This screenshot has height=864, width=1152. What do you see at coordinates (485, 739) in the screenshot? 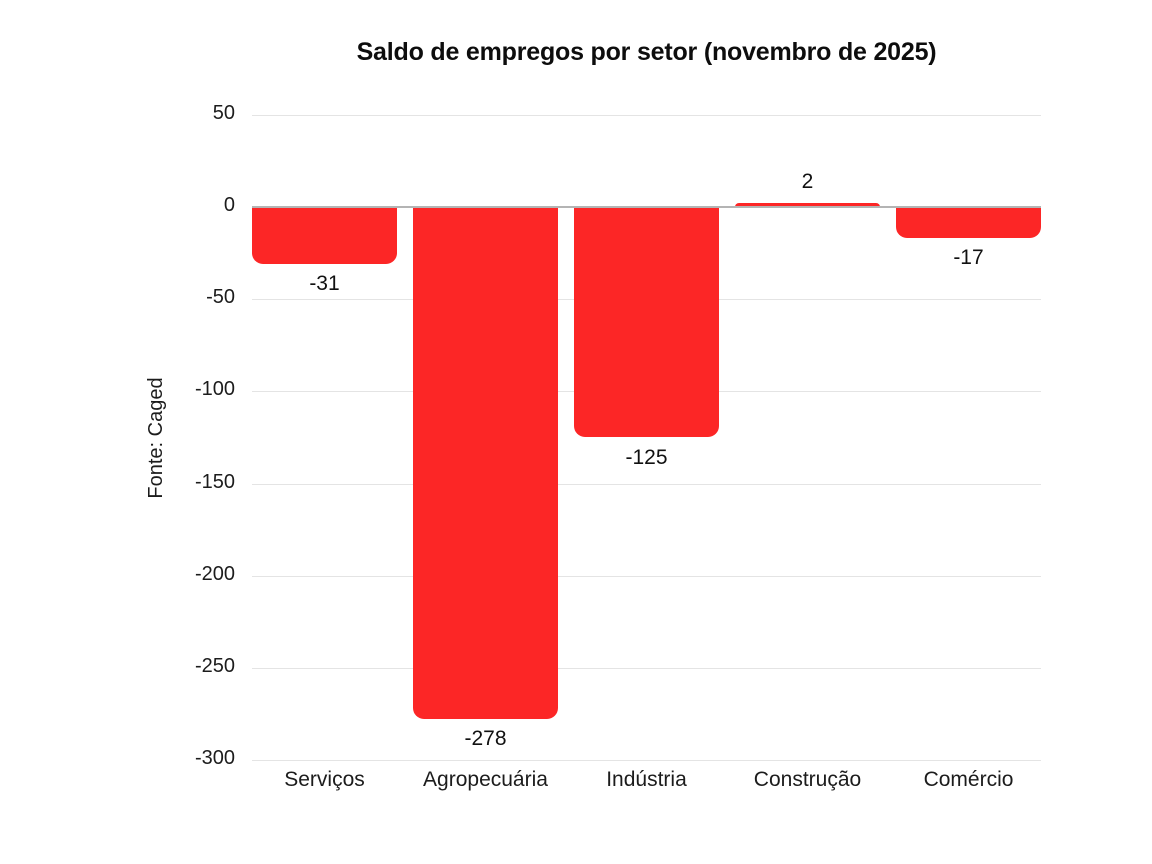
I see `bar-value-label: -278` at bounding box center [485, 739].